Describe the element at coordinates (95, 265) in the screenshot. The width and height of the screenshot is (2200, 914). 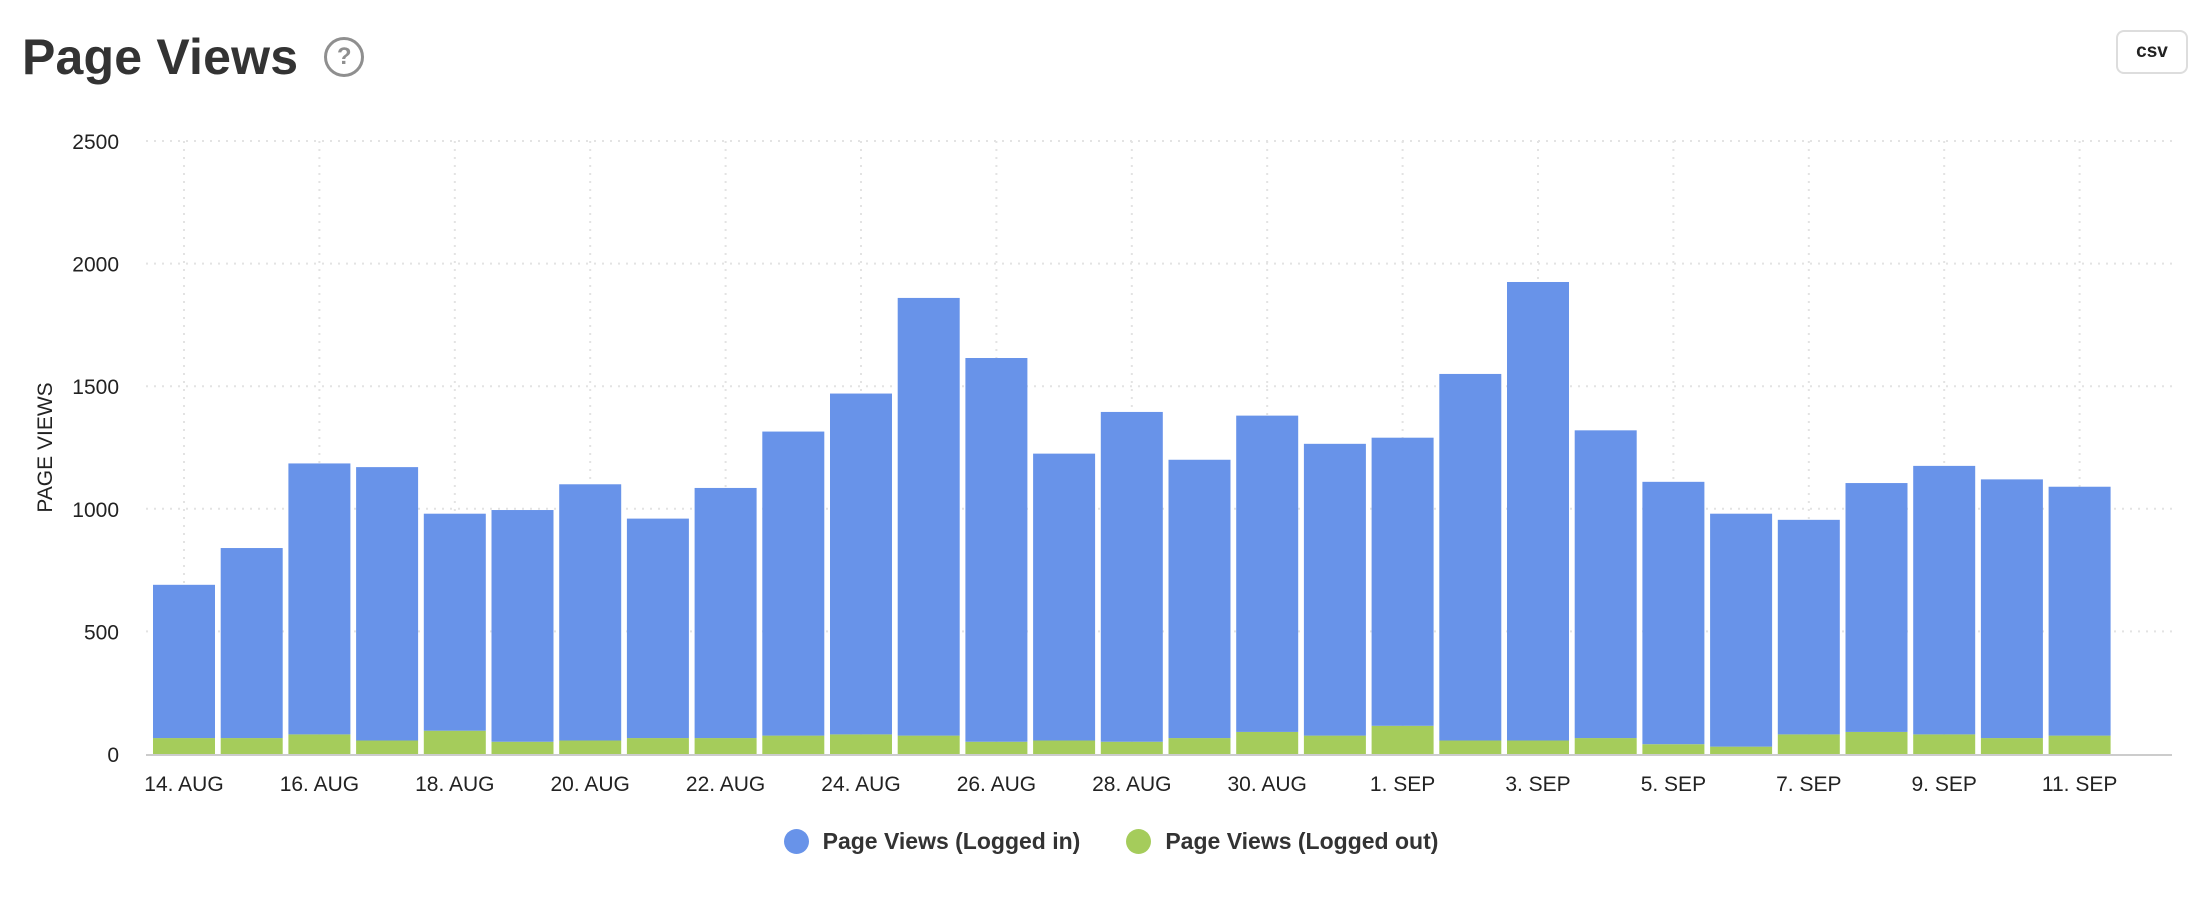
I see `y-tick-label: 2000` at that location.